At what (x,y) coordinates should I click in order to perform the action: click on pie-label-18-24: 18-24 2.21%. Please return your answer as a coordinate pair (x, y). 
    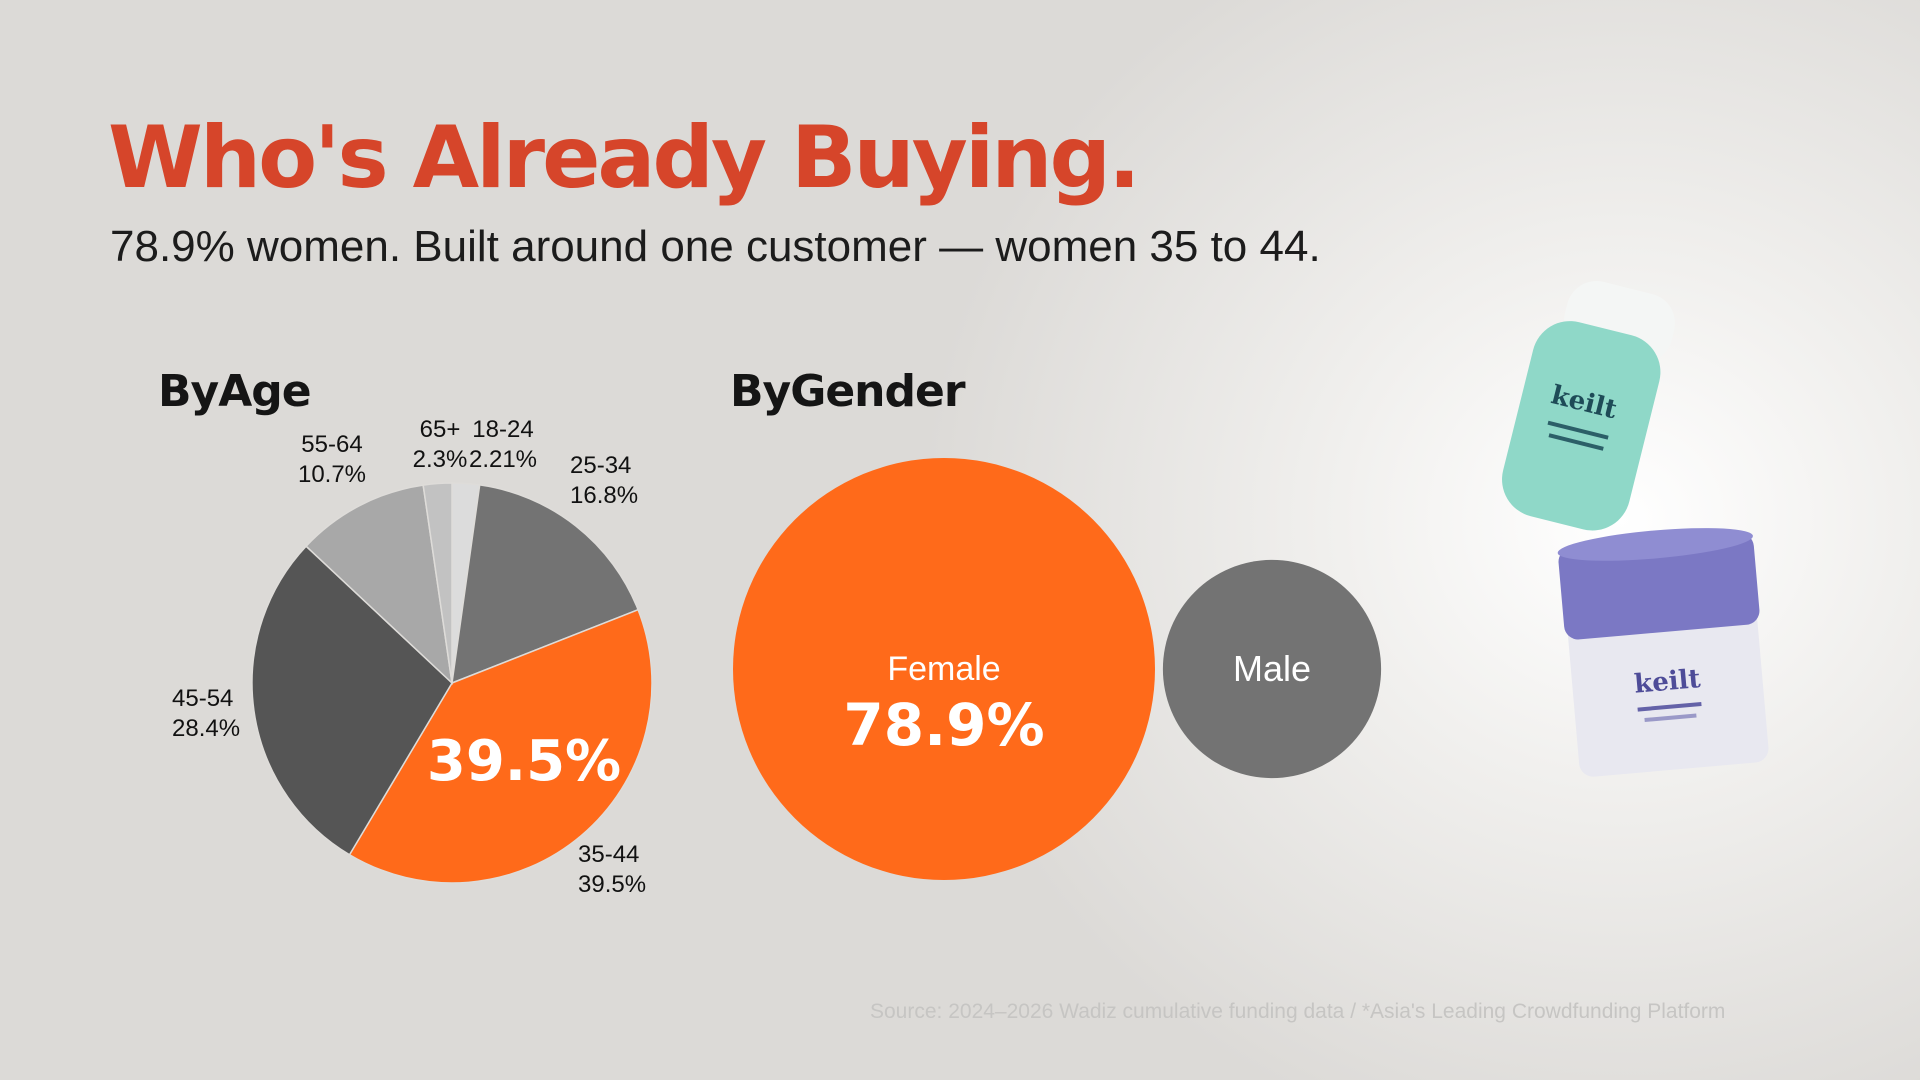
    Looking at the image, I should click on (503, 444).